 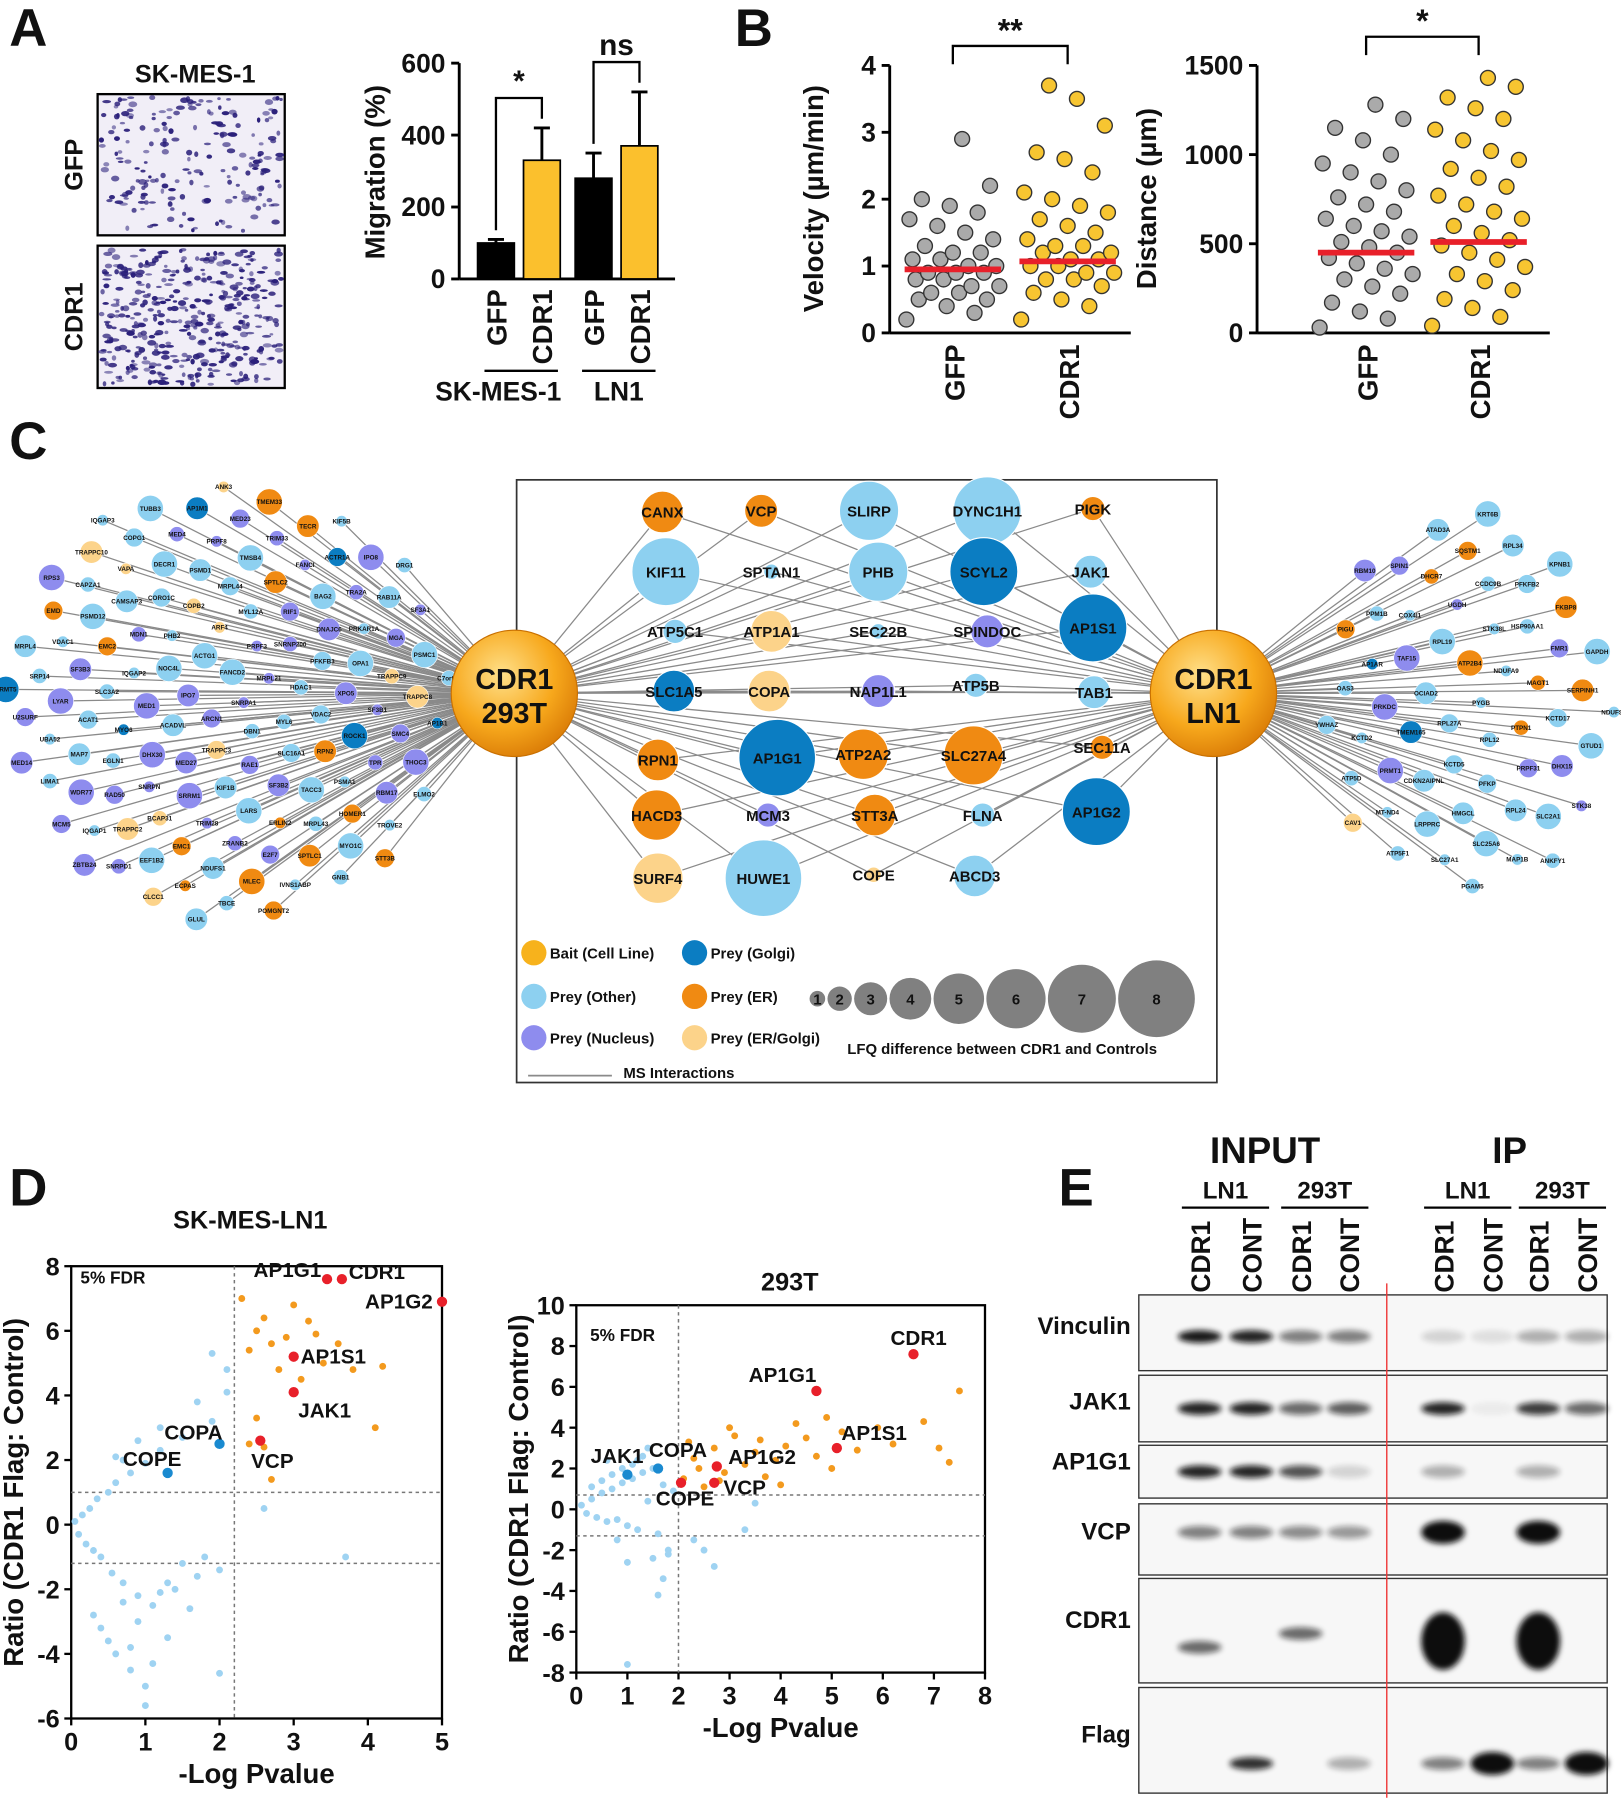 What do you see at coordinates (959, 999) in the screenshot?
I see `size-legend-label: 5` at bounding box center [959, 999].